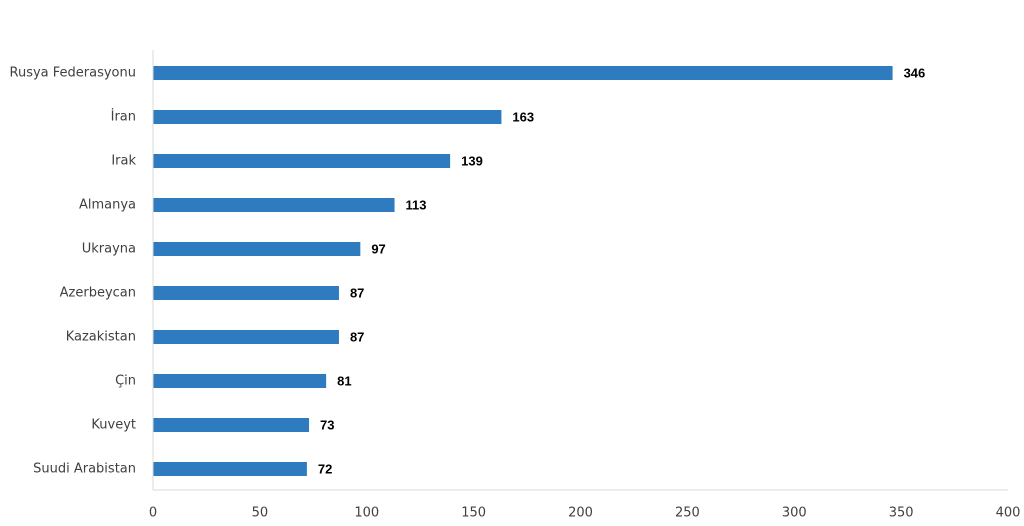 The height and width of the screenshot is (526, 1024). What do you see at coordinates (357, 293) in the screenshot?
I see `data-label-azerbeycan: 87` at bounding box center [357, 293].